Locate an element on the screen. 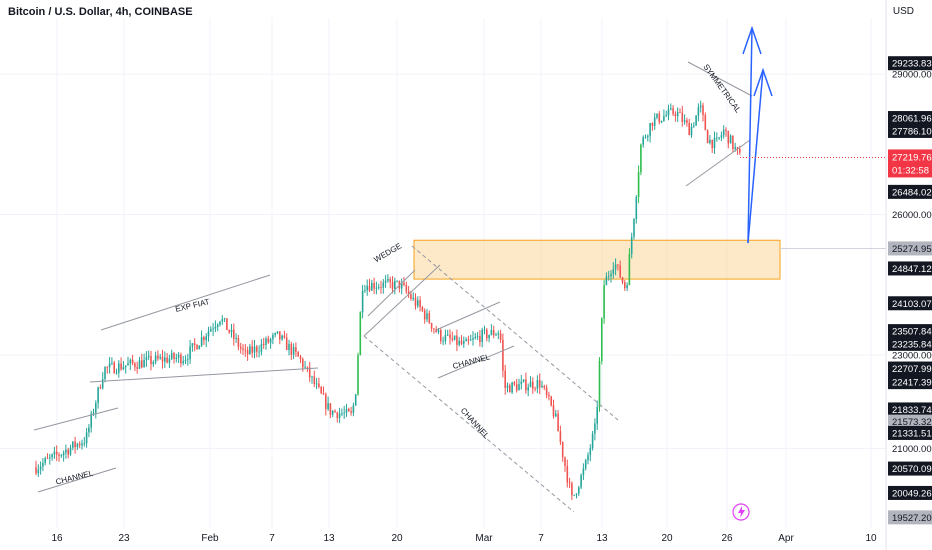  annotation-label: WEDGE is located at coordinates (387, 252).